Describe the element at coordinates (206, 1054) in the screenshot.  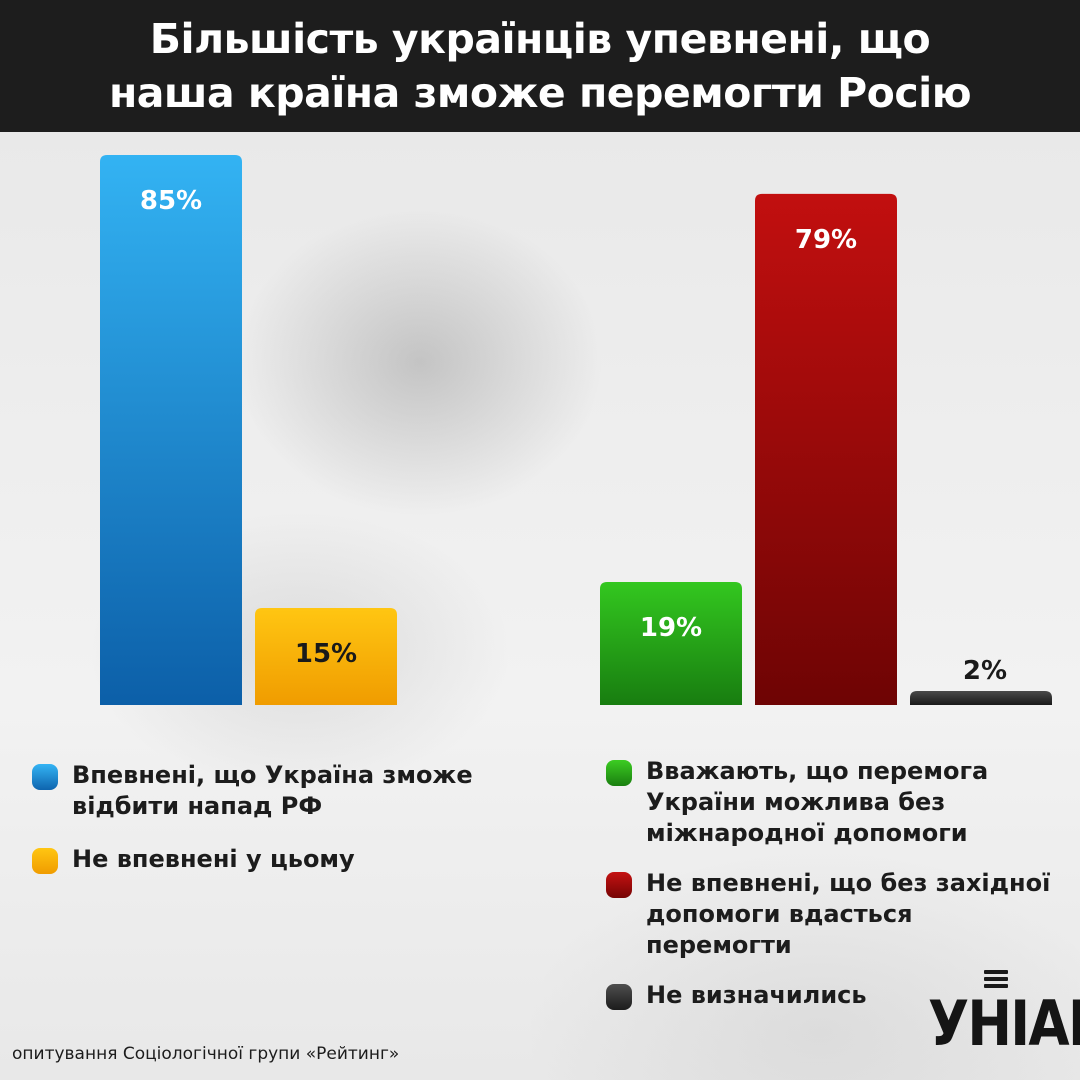
I see `source-note: опитування Соціологічної групи «Рейтинг»` at that location.